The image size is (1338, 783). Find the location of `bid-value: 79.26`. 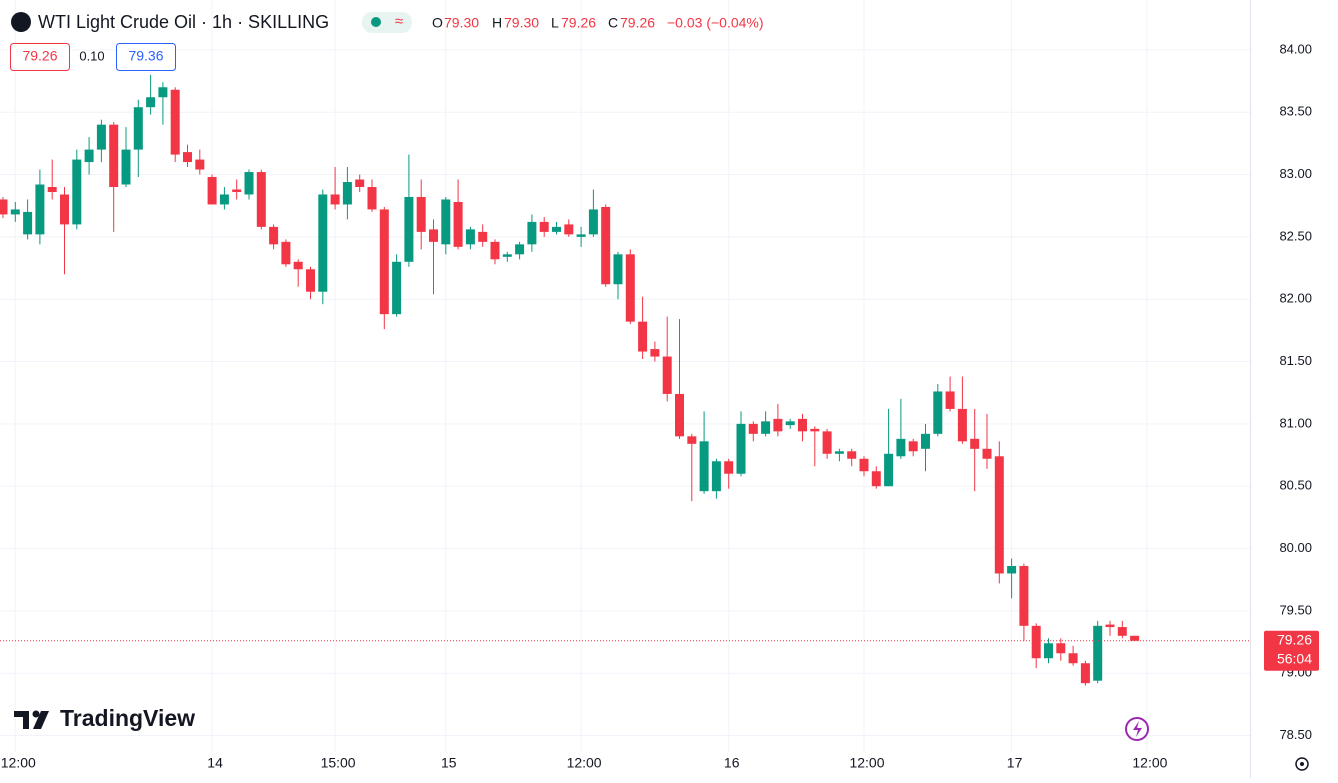

bid-value: 79.26 is located at coordinates (39, 56).